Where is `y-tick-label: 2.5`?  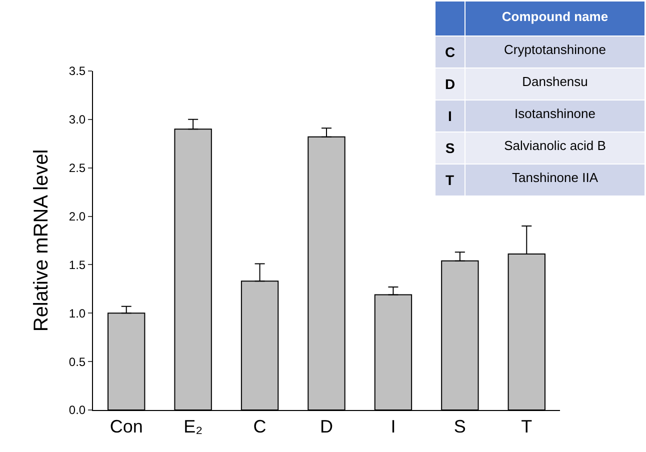
y-tick-label: 2.5 is located at coordinates (77, 168).